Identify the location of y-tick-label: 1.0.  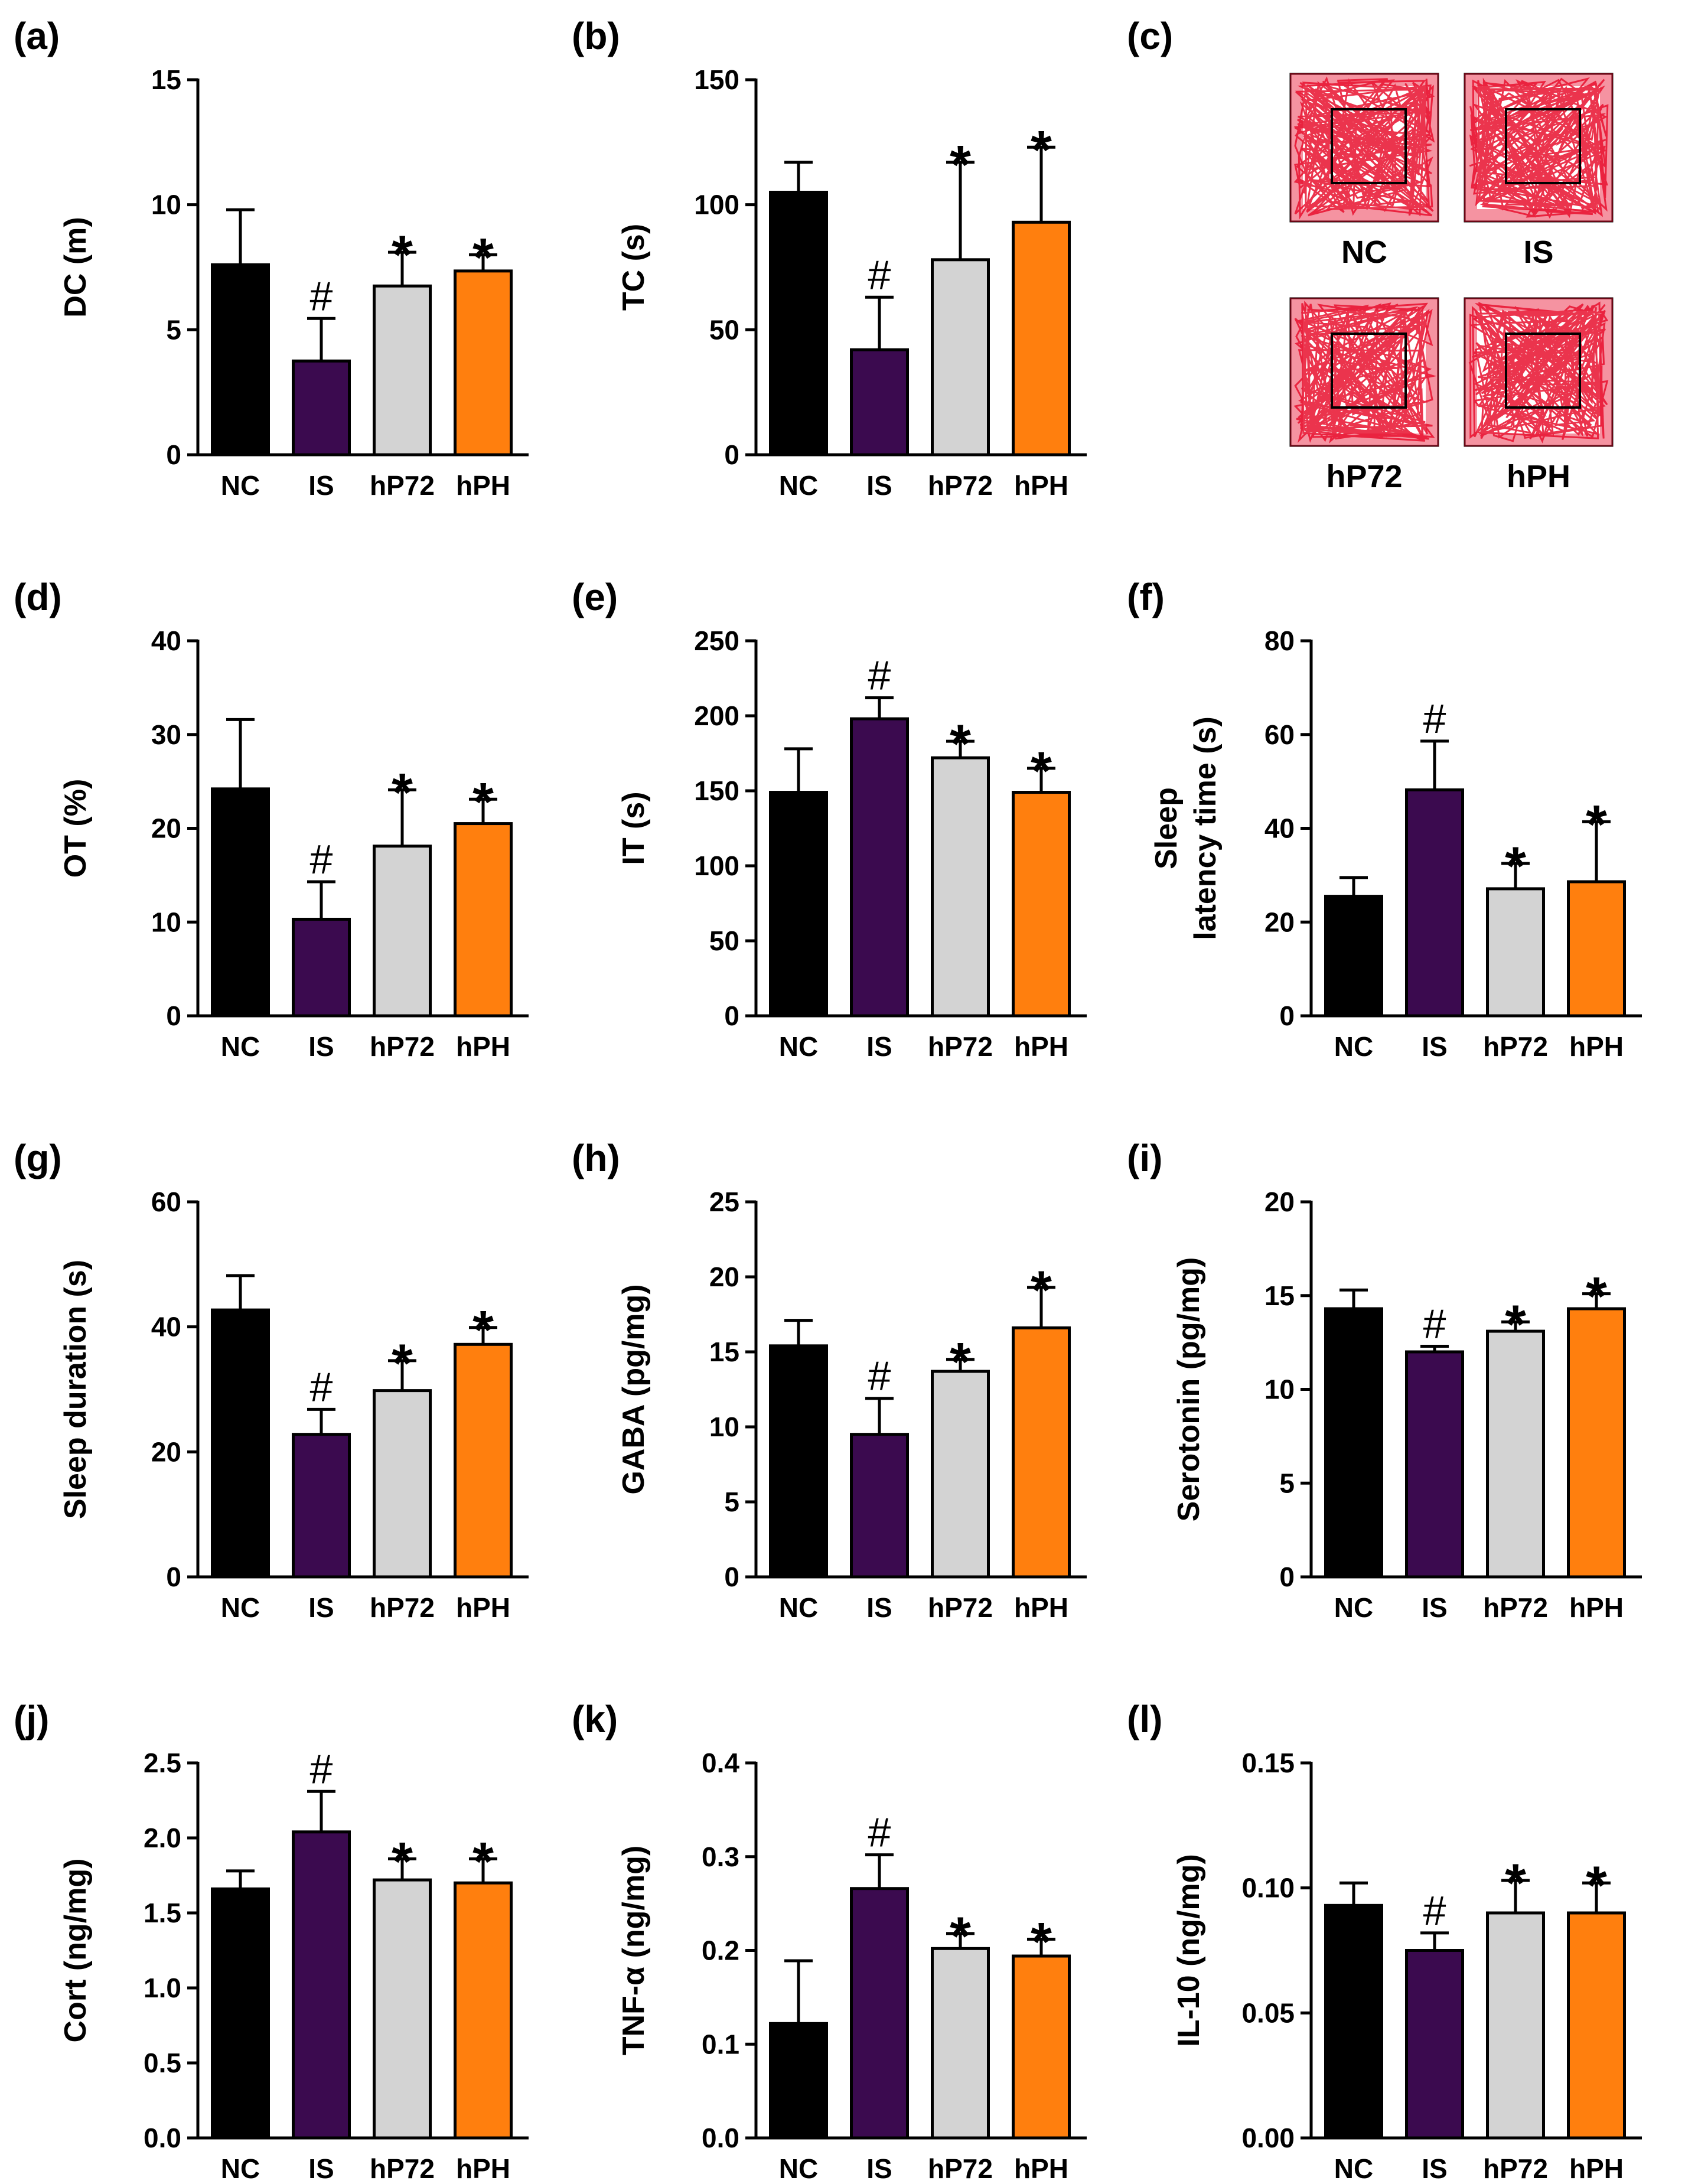
(162, 1988).